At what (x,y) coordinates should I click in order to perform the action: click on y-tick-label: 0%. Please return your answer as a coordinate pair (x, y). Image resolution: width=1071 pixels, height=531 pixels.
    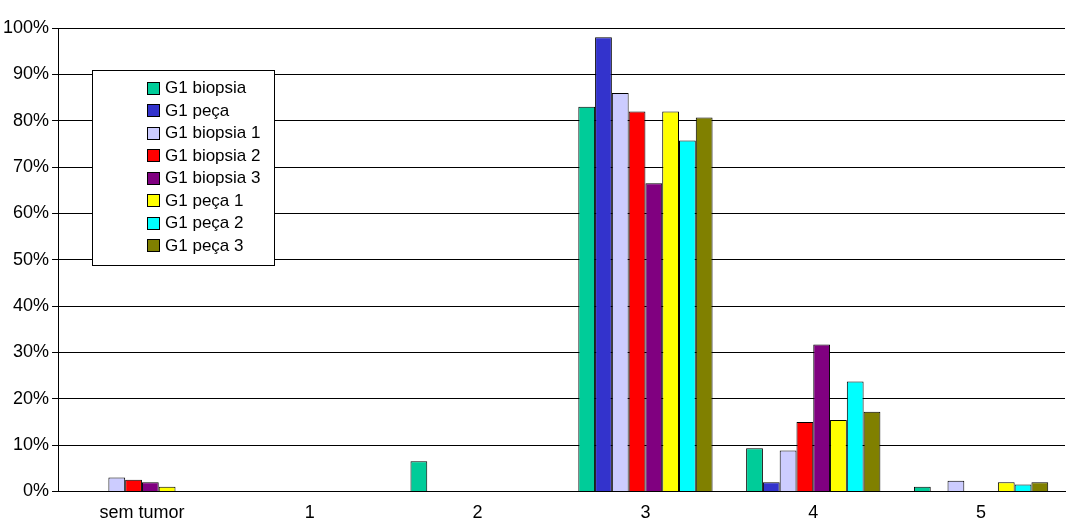
    Looking at the image, I should click on (36, 490).